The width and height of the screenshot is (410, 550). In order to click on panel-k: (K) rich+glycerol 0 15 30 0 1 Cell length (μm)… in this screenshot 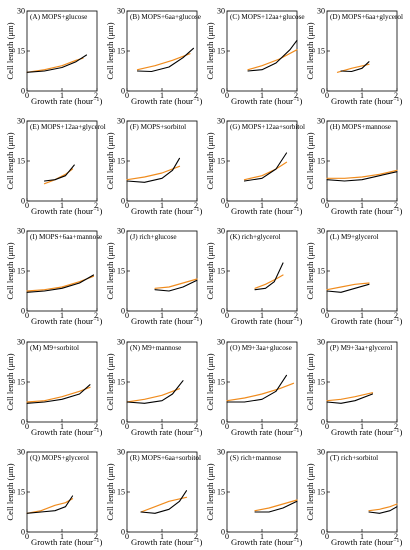, I will do `click(253, 277)`.